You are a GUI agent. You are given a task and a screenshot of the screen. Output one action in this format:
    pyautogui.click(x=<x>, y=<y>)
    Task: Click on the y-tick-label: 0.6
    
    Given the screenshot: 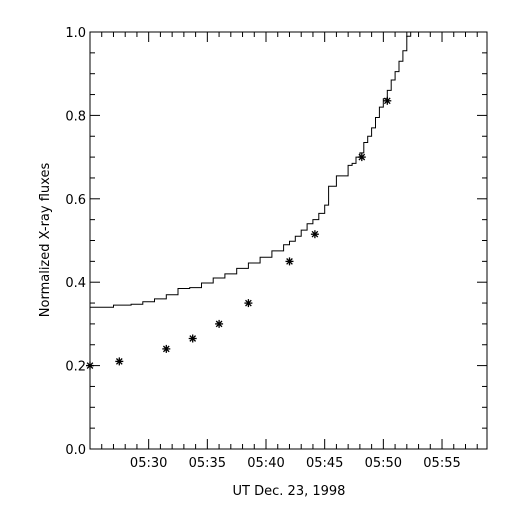 What is the action you would take?
    pyautogui.click(x=75, y=200)
    